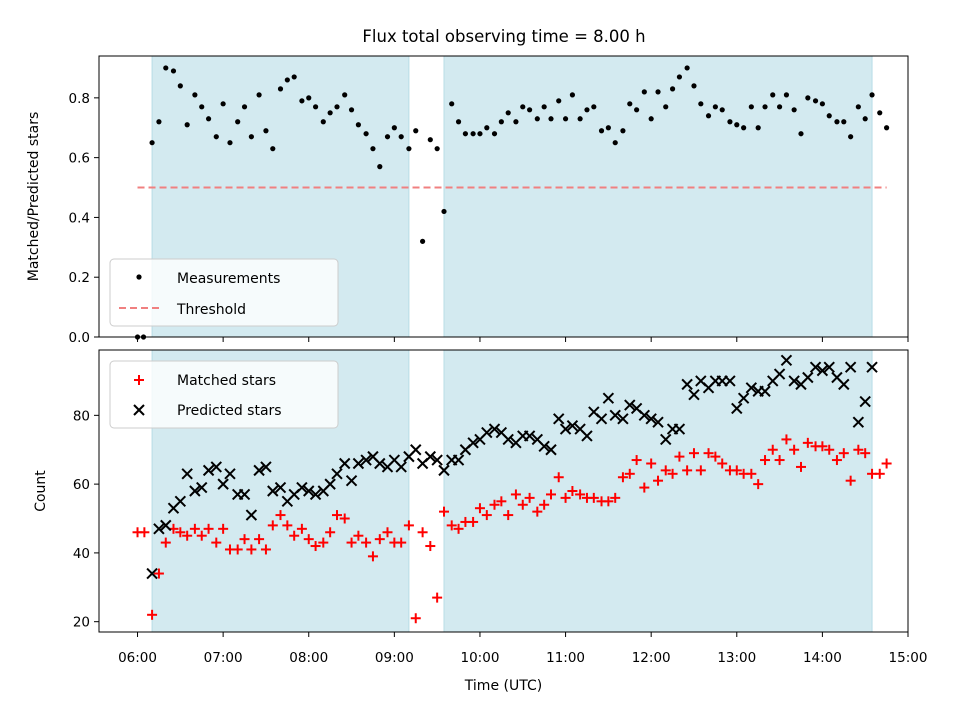 This screenshot has width=960, height=720. What do you see at coordinates (81, 416) in the screenshot?
I see `bottom-y-tick-label: 80` at bounding box center [81, 416].